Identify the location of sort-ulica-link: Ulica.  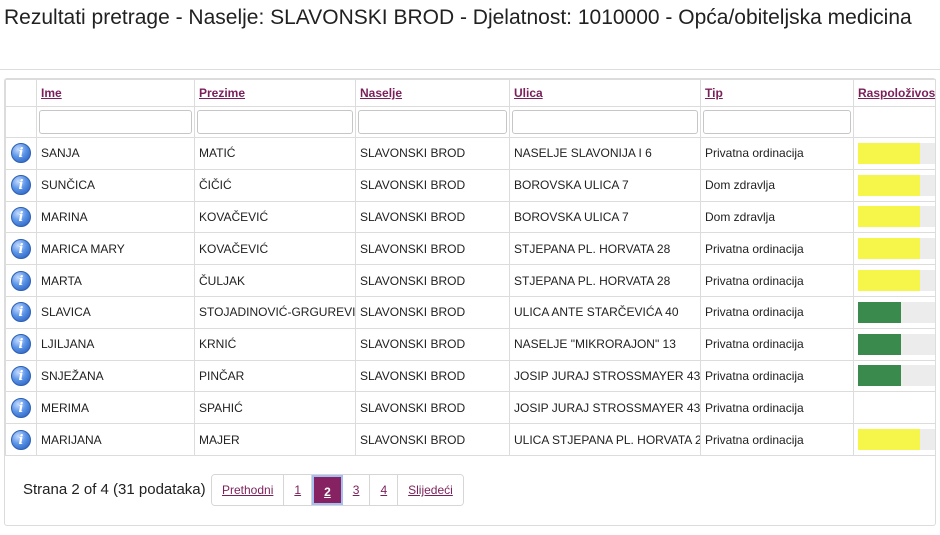
(528, 93).